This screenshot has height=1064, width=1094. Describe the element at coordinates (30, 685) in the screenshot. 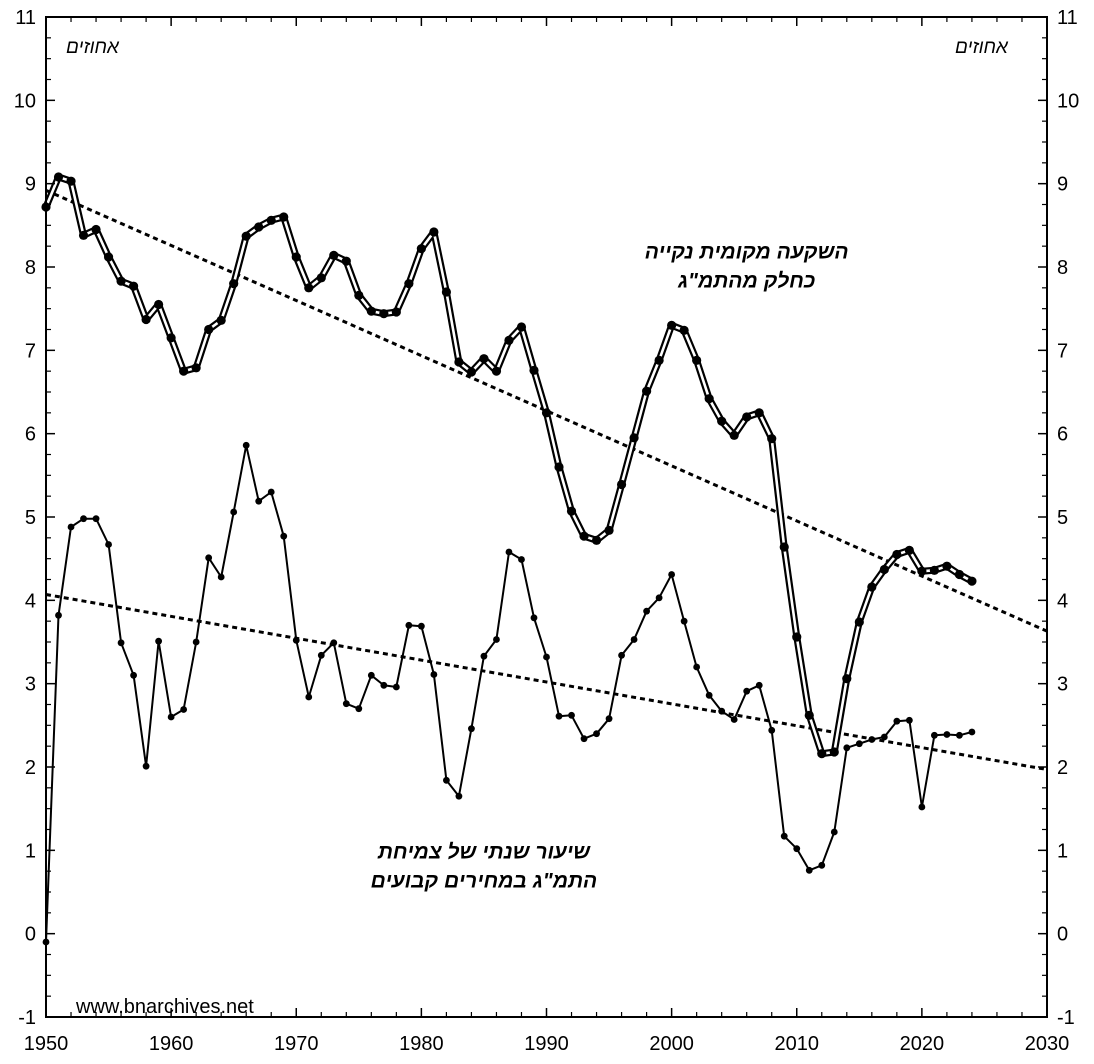

I see `y-tick-label-left: 3` at that location.